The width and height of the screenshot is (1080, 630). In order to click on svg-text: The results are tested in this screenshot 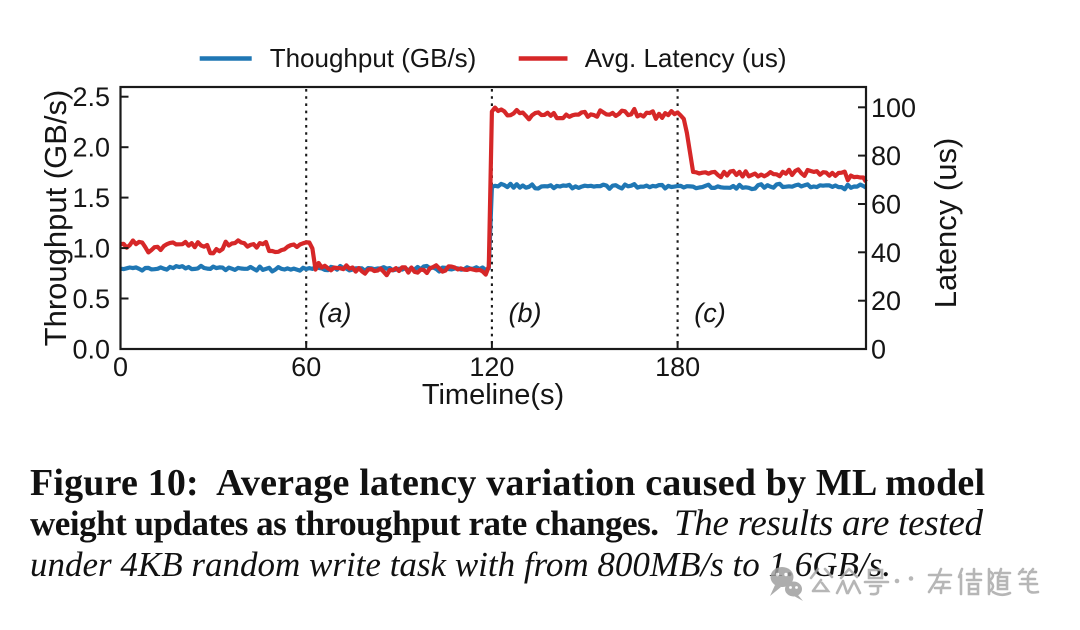, I will do `click(829, 523)`.